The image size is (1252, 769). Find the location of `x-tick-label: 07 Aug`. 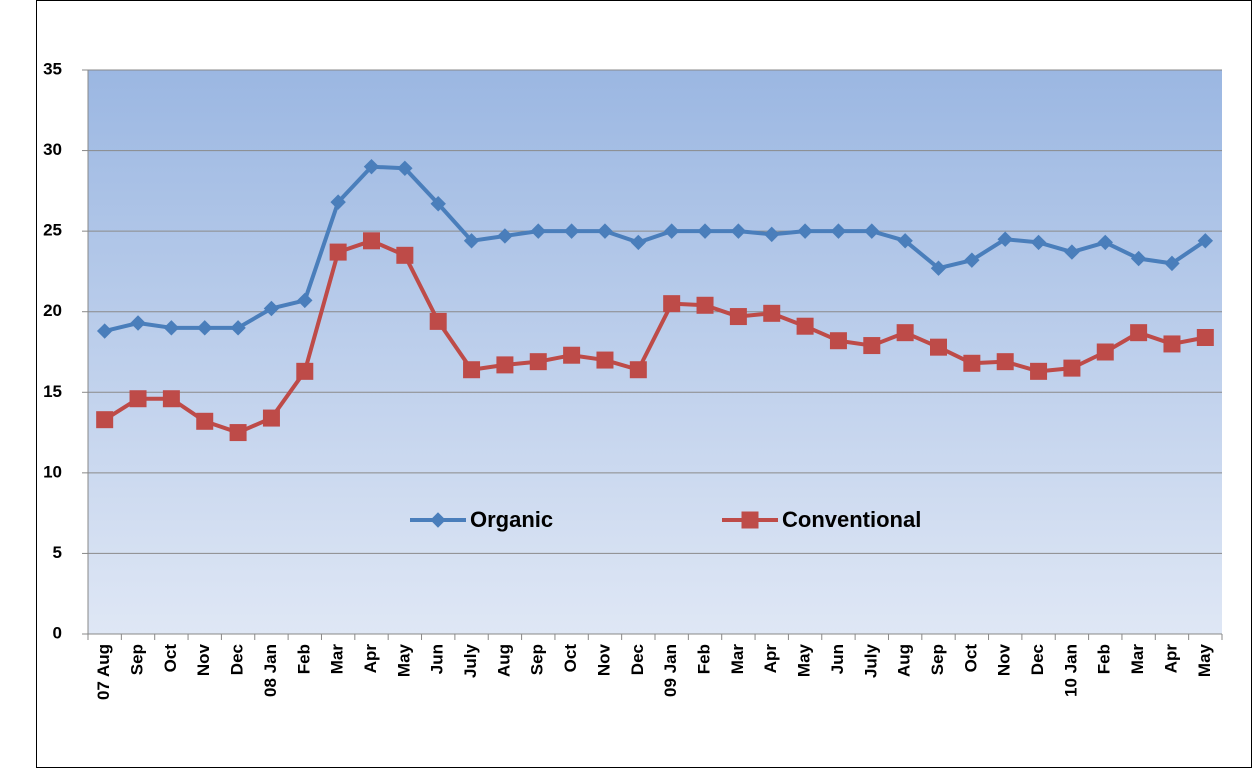

x-tick-label: 07 Aug is located at coordinates (103, 672).